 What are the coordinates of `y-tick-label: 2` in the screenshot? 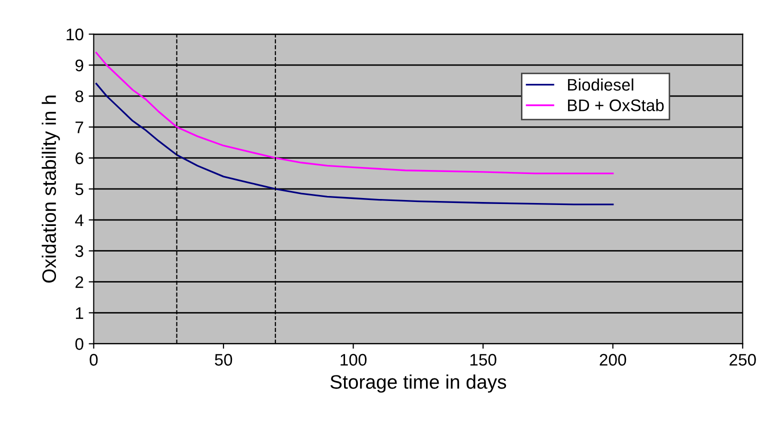 It's located at (80, 282).